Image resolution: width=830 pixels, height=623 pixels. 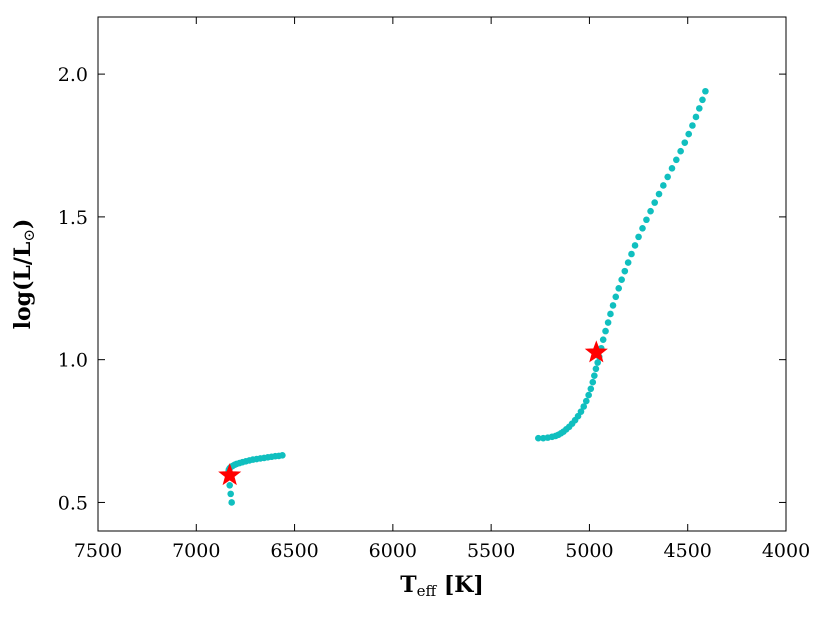 I want to click on x-tick-label: 6000, so click(x=393, y=551).